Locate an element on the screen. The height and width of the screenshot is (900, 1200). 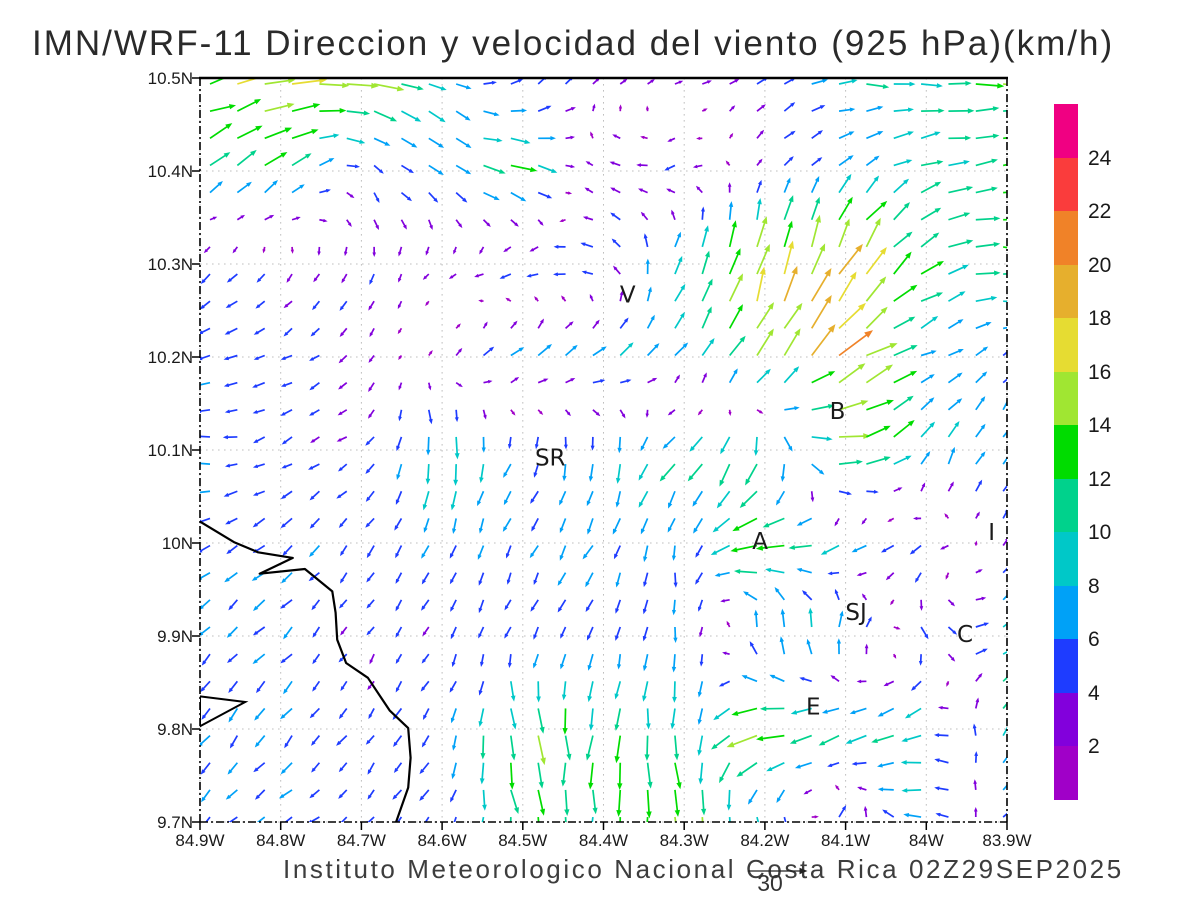
coastline is located at coordinates (306, 671).